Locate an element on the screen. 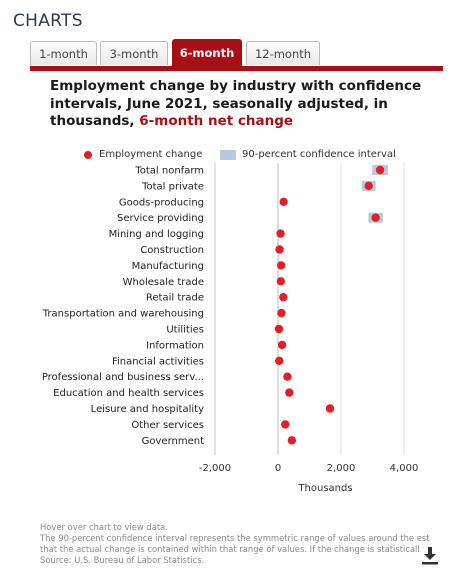 This screenshot has height=579, width=469. legend-point-marker is located at coordinates (88, 155).